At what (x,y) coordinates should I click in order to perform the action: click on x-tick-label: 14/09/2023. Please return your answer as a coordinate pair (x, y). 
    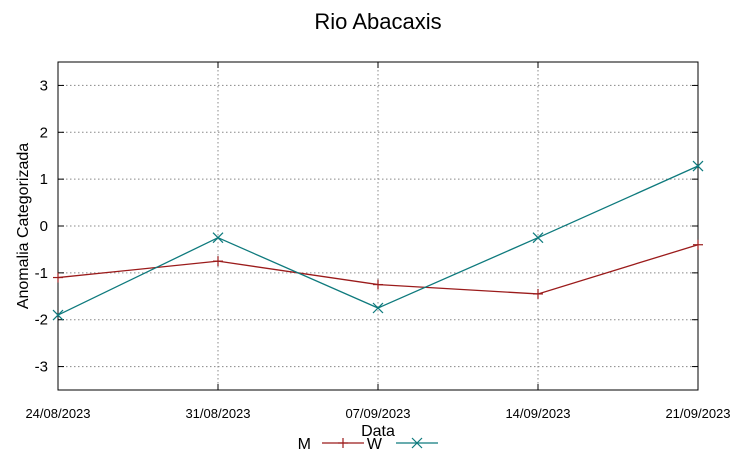
    Looking at the image, I should click on (537, 413).